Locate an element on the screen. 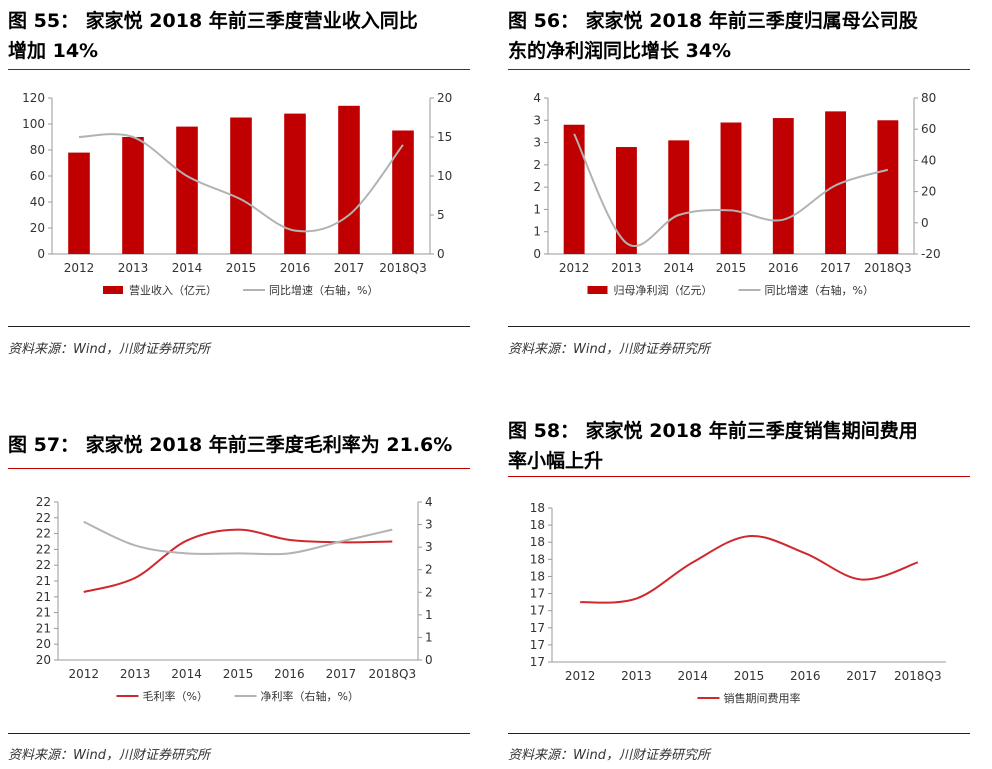 This screenshot has height=769, width=992. right-tick-label: 15 is located at coordinates (444, 137).